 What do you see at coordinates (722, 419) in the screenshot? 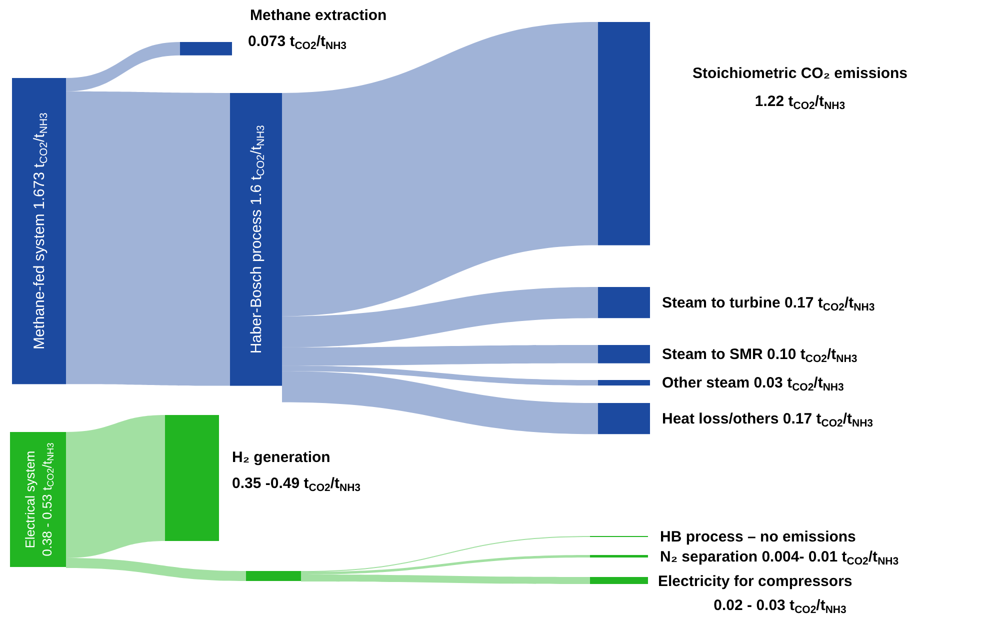
I see `category-label: Heat loss/others` at bounding box center [722, 419].